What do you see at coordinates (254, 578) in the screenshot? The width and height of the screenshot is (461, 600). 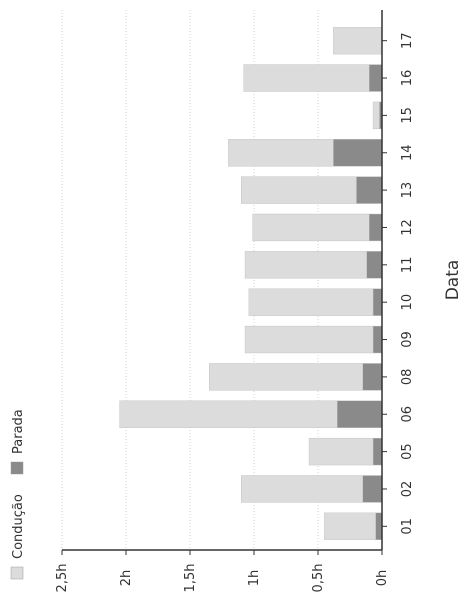 I see `value-tick-label: 1h` at bounding box center [254, 578].